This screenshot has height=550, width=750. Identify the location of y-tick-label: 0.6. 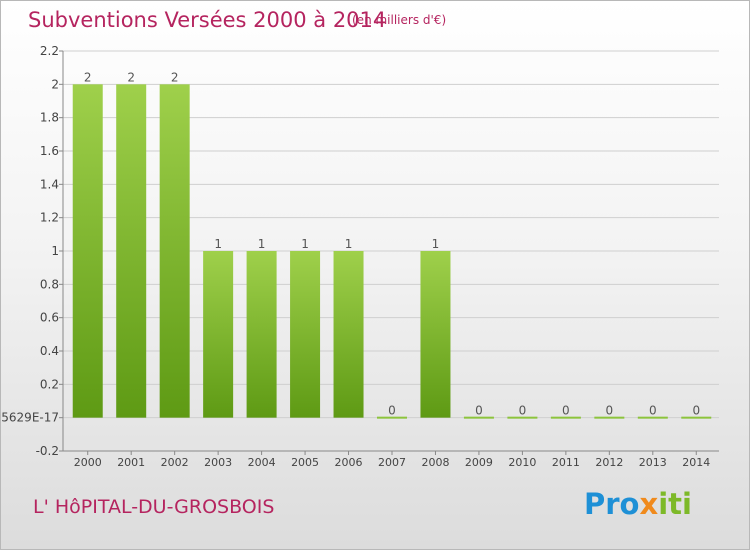
(49, 318).